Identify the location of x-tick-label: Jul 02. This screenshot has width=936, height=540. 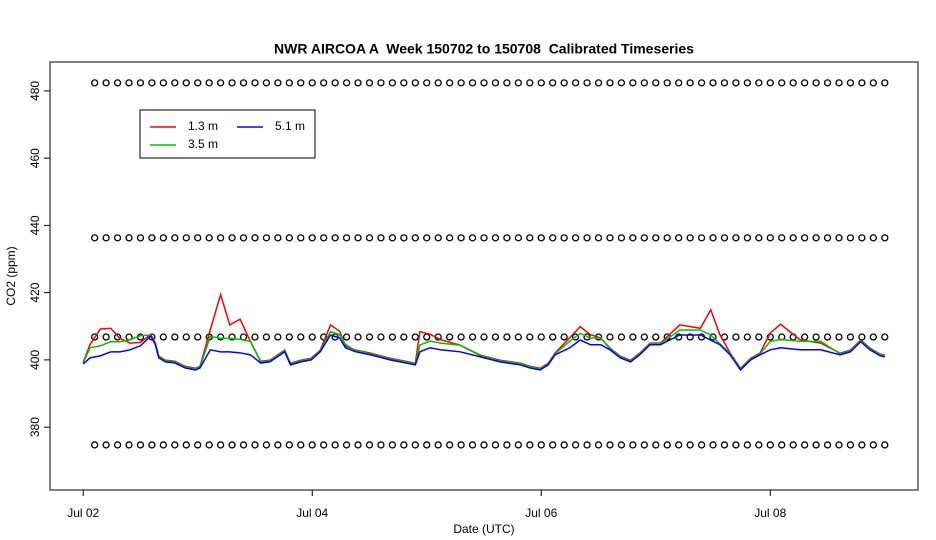
(83, 513).